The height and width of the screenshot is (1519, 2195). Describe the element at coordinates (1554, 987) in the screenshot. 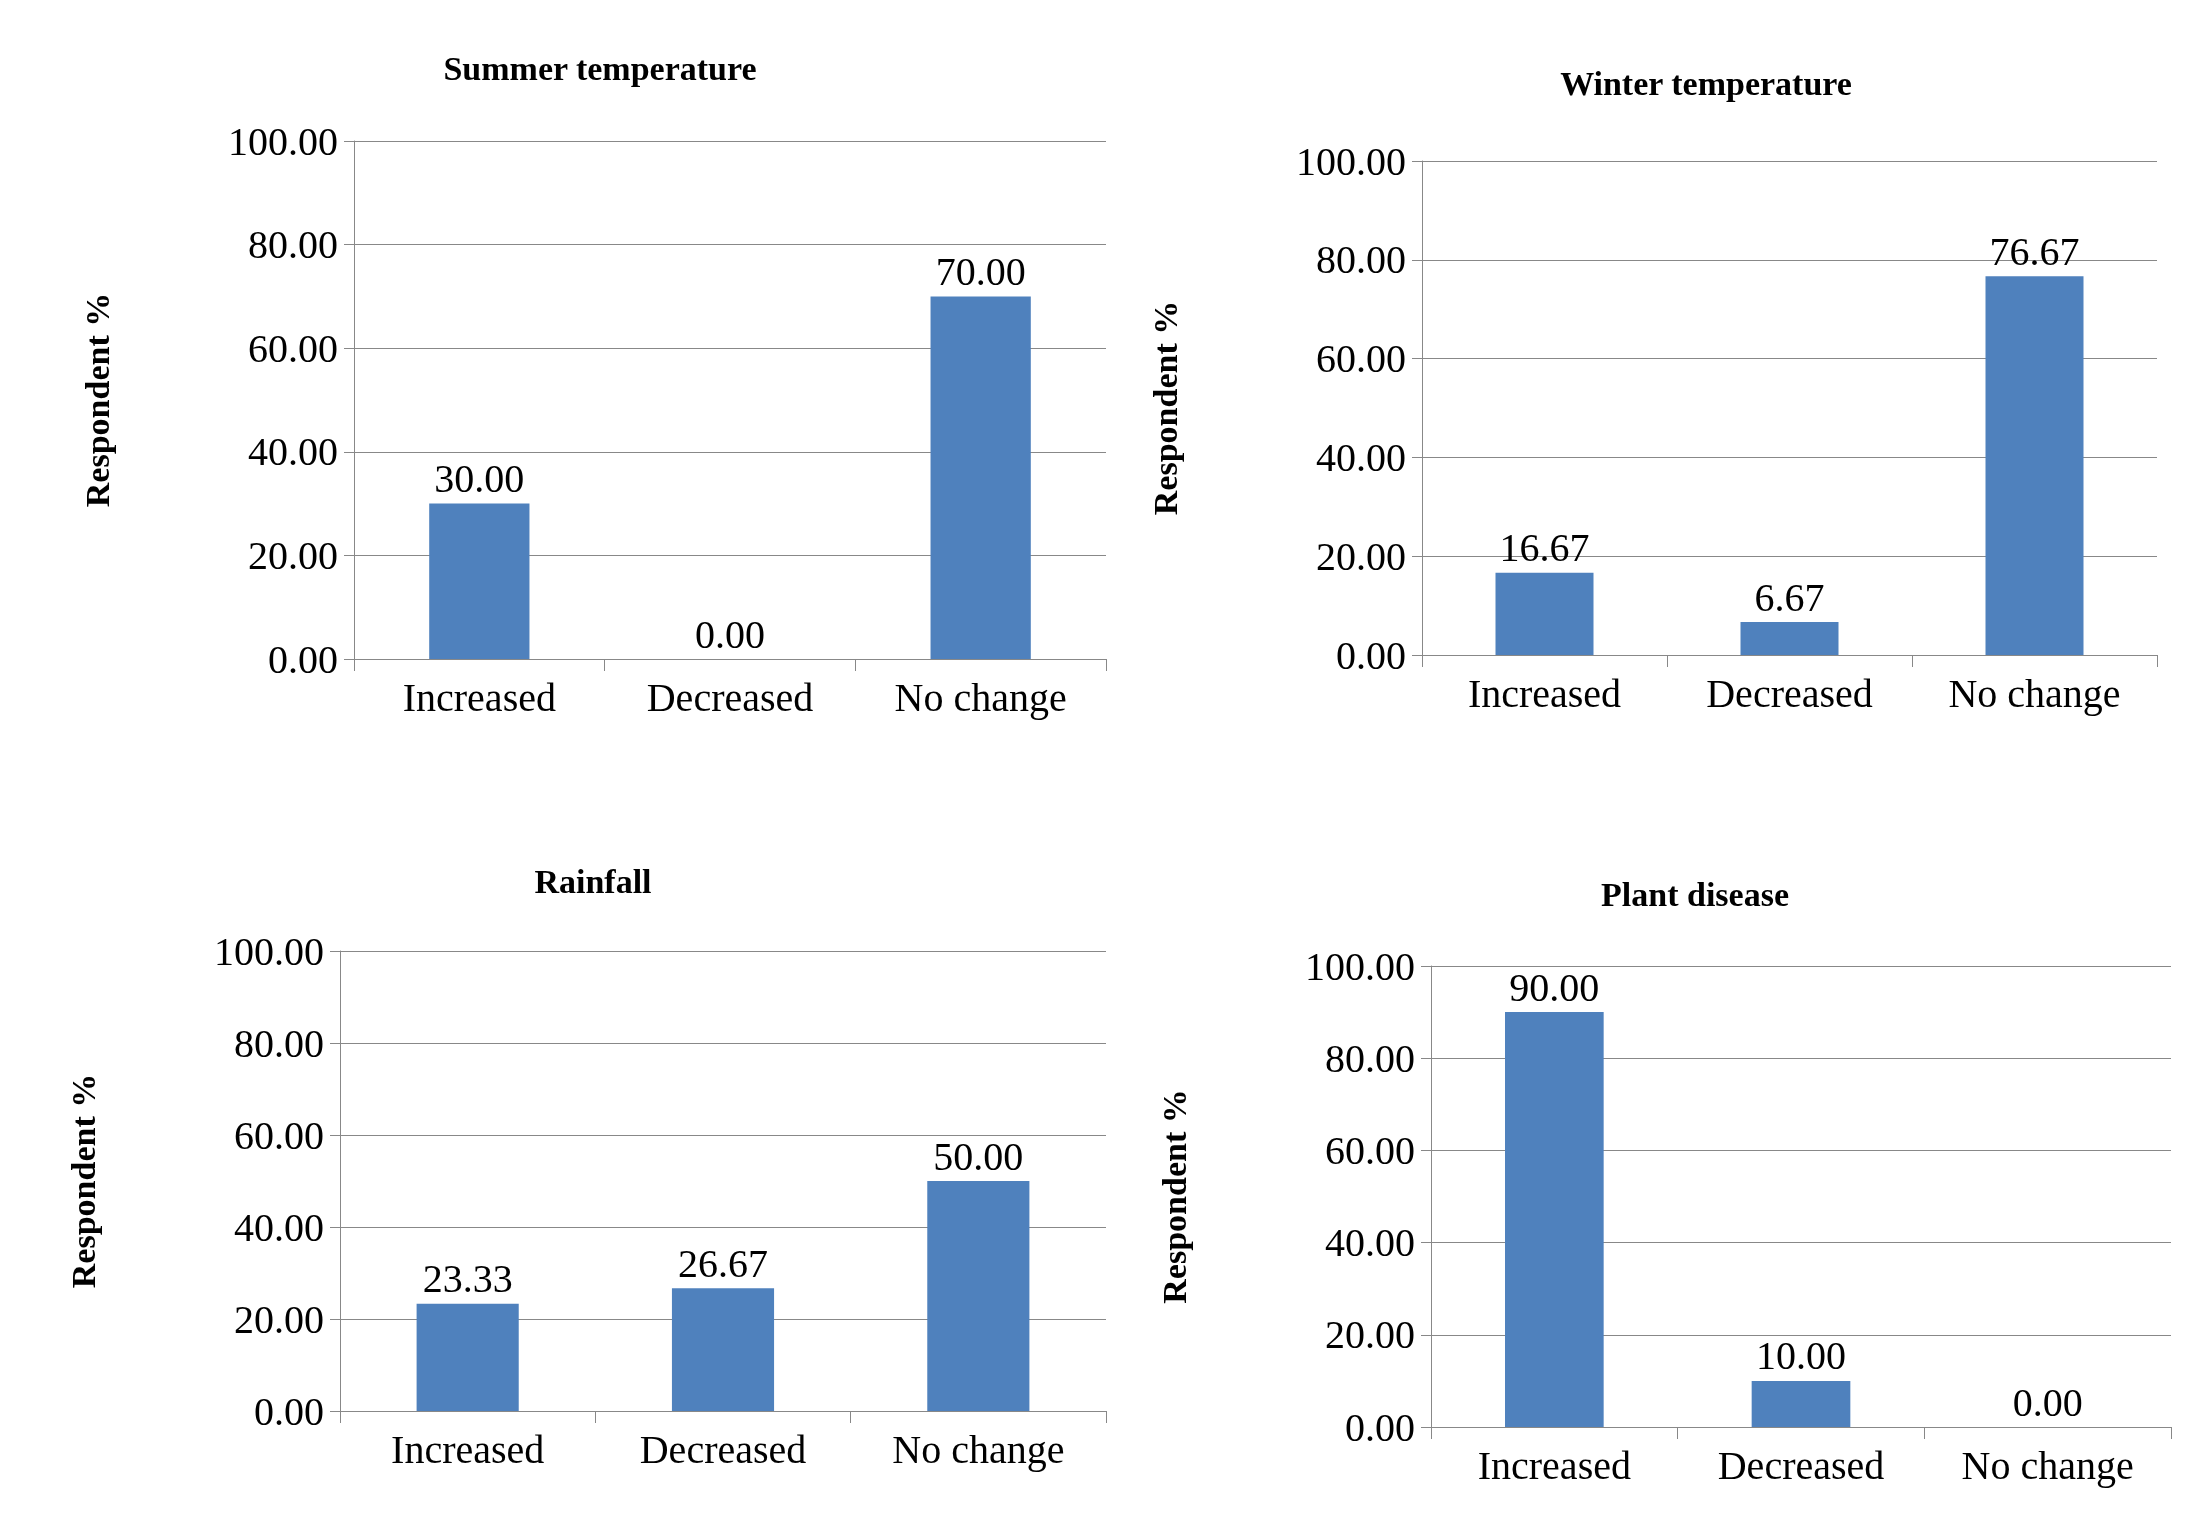

I see `data-label: 90.00` at that location.